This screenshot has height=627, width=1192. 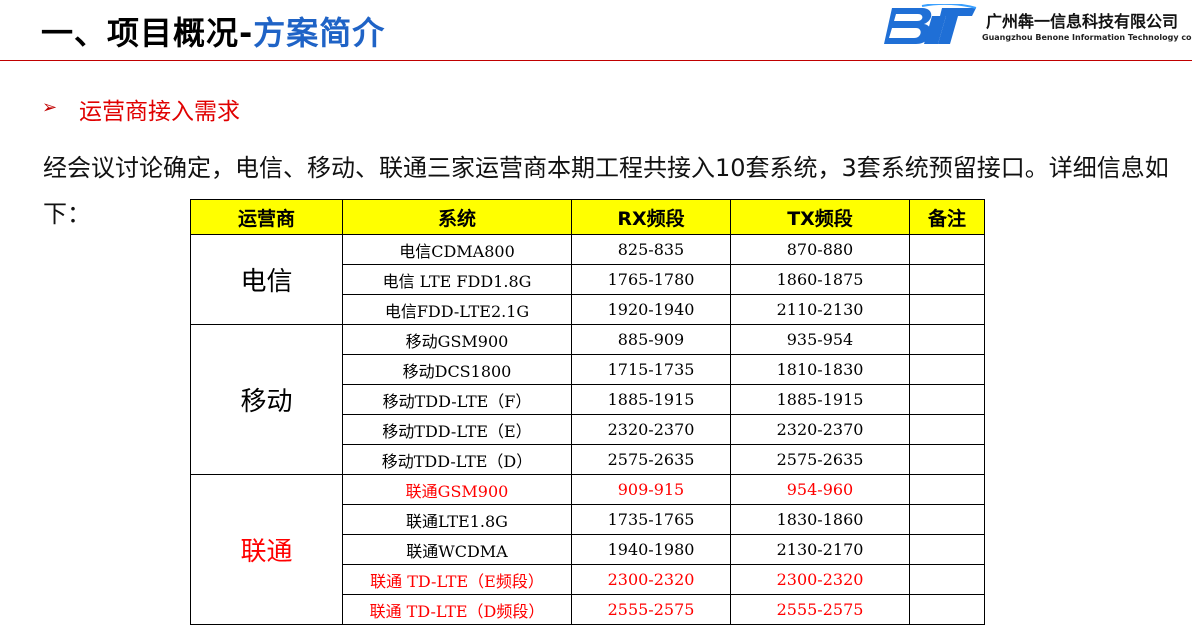 I want to click on page-title: 一、项目概况-方案简介, so click(x=213, y=31).